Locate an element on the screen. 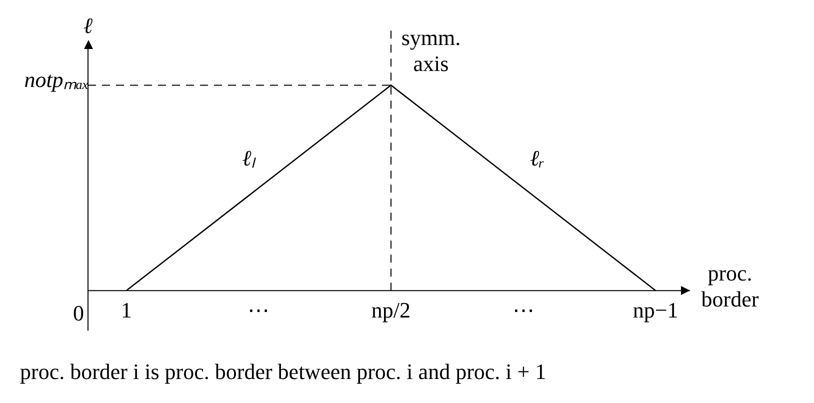 The image size is (814, 403). annotation: ℓᵣ is located at coordinates (537, 158).